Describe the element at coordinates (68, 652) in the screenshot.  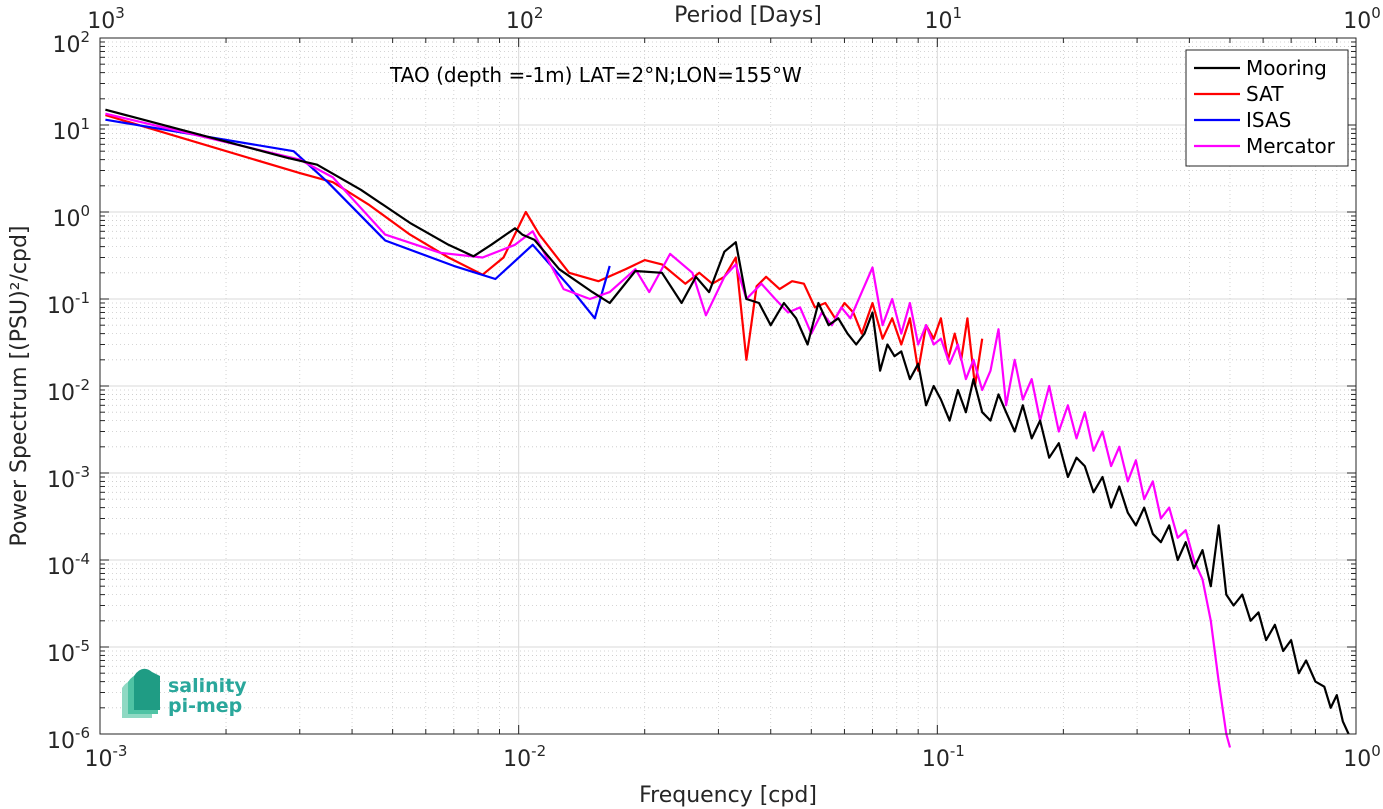
I see `y-tick-label: 10⁻⁵` at that location.